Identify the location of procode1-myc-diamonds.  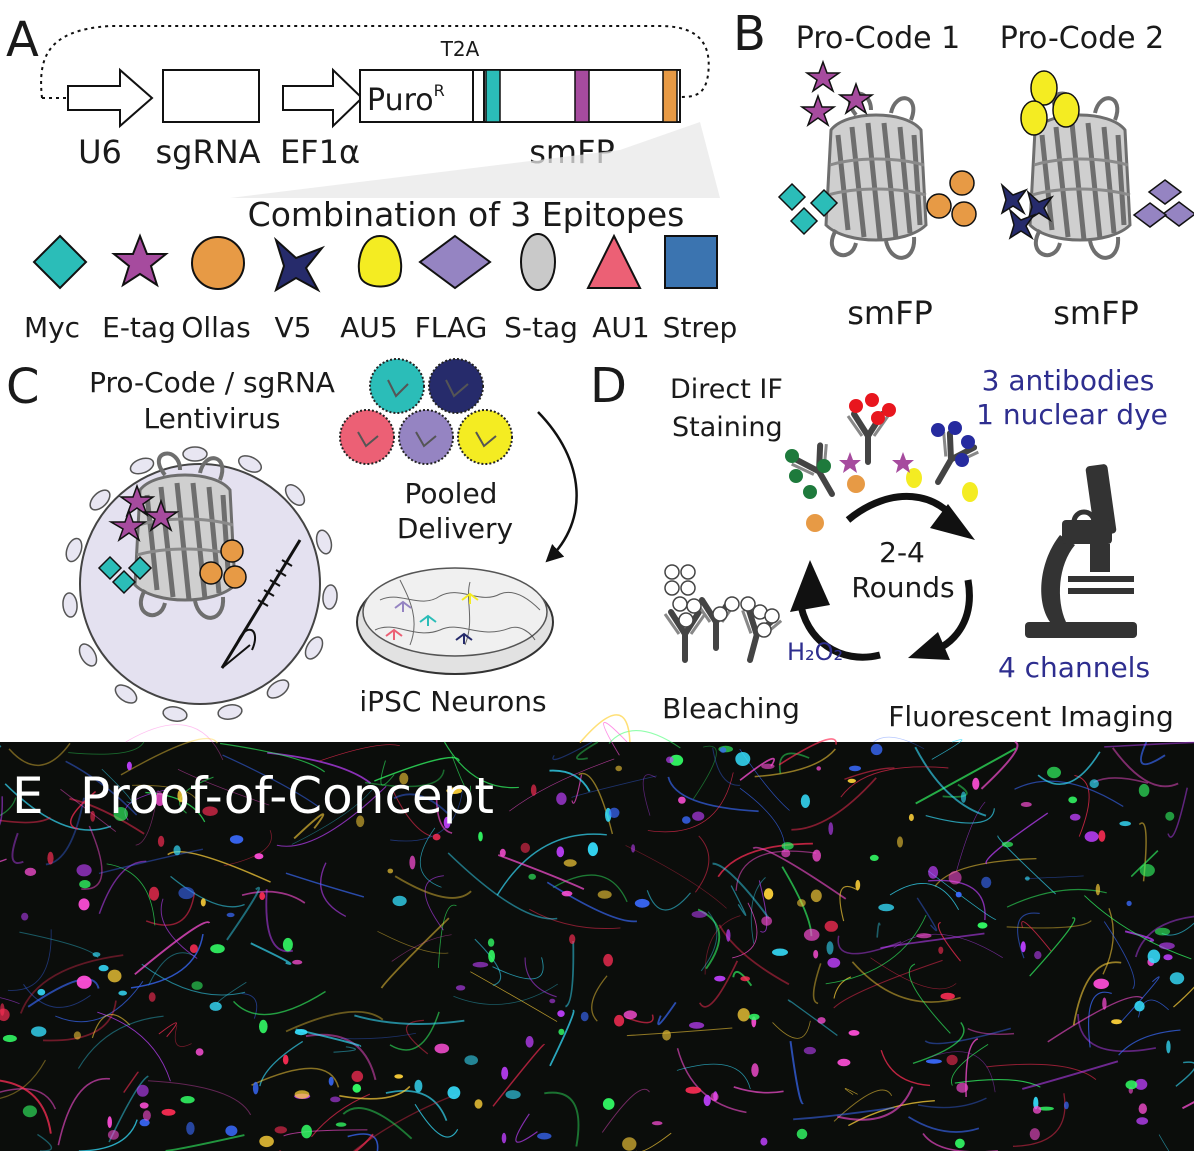
(808, 209).